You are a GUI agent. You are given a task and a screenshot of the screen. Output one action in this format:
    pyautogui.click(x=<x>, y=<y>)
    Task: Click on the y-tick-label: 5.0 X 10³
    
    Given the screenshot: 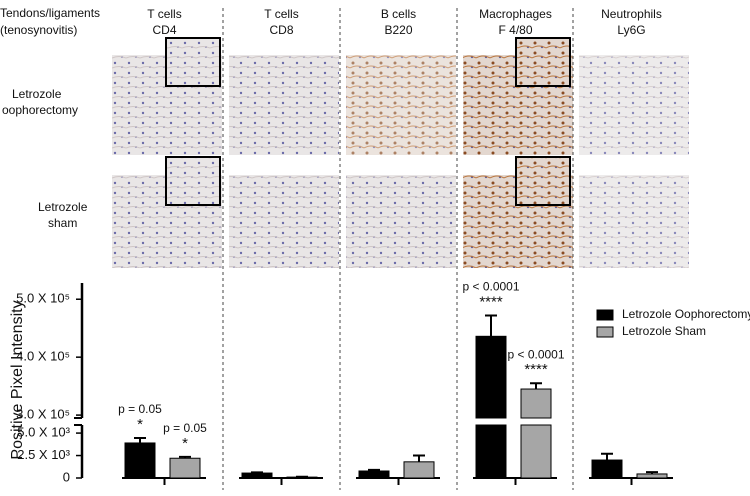 What is the action you would take?
    pyautogui.click(x=43, y=432)
    